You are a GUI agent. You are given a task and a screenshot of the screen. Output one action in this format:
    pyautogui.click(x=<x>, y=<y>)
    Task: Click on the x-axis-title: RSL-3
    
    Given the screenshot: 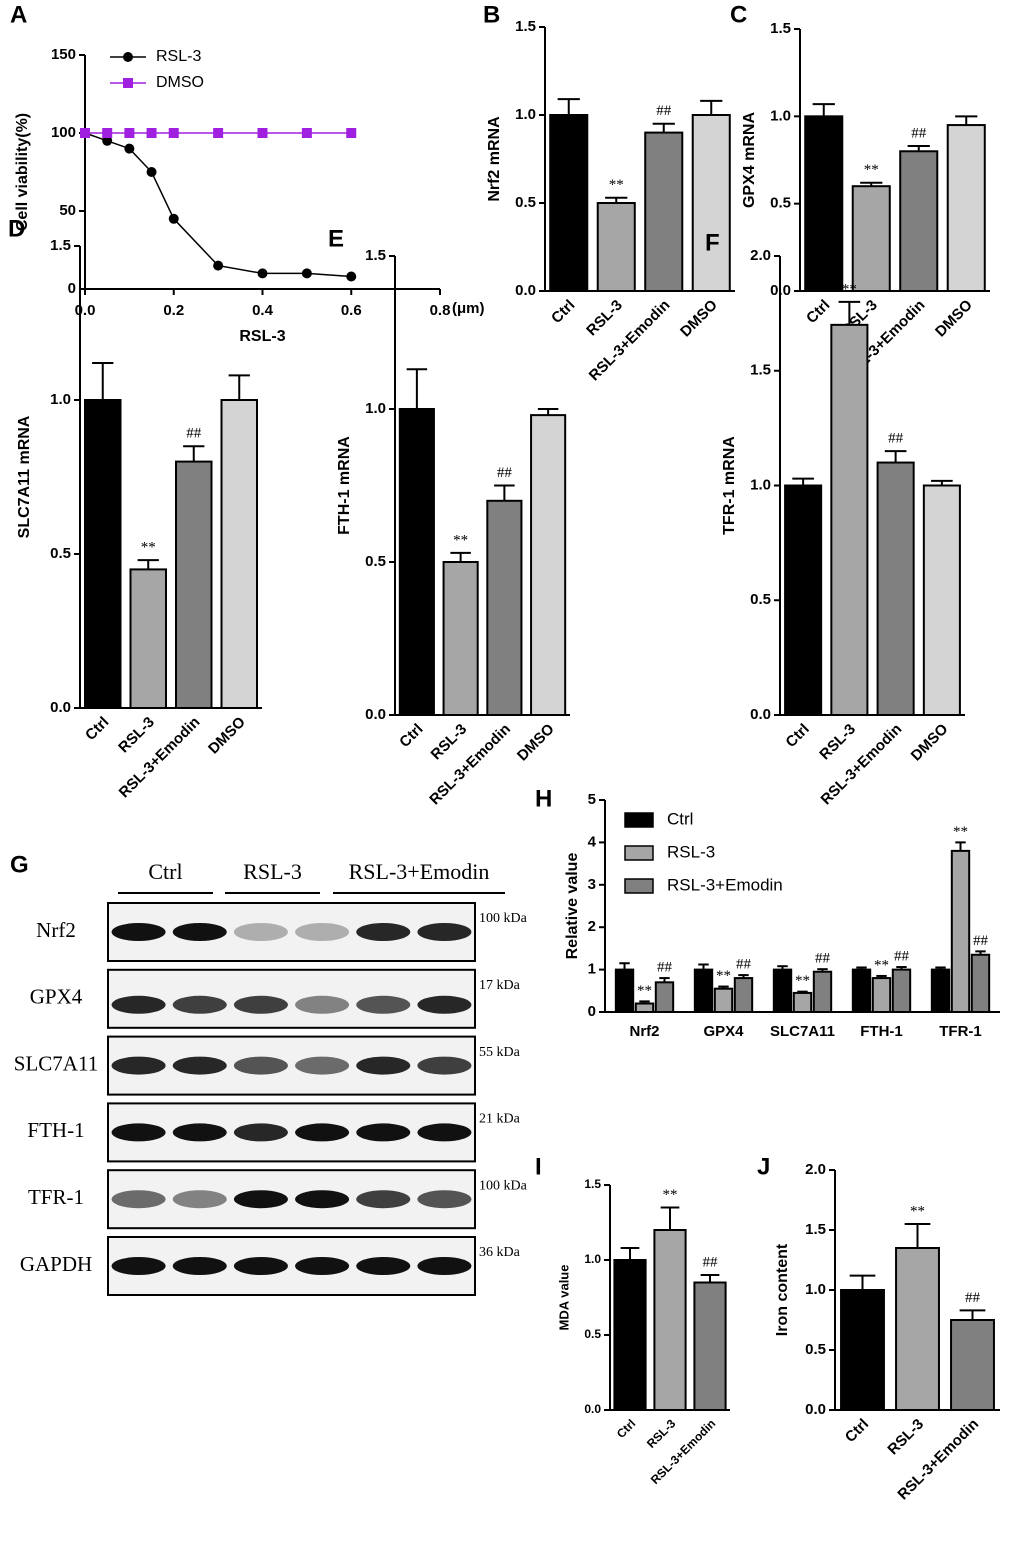 What is the action you would take?
    pyautogui.click(x=262, y=336)
    